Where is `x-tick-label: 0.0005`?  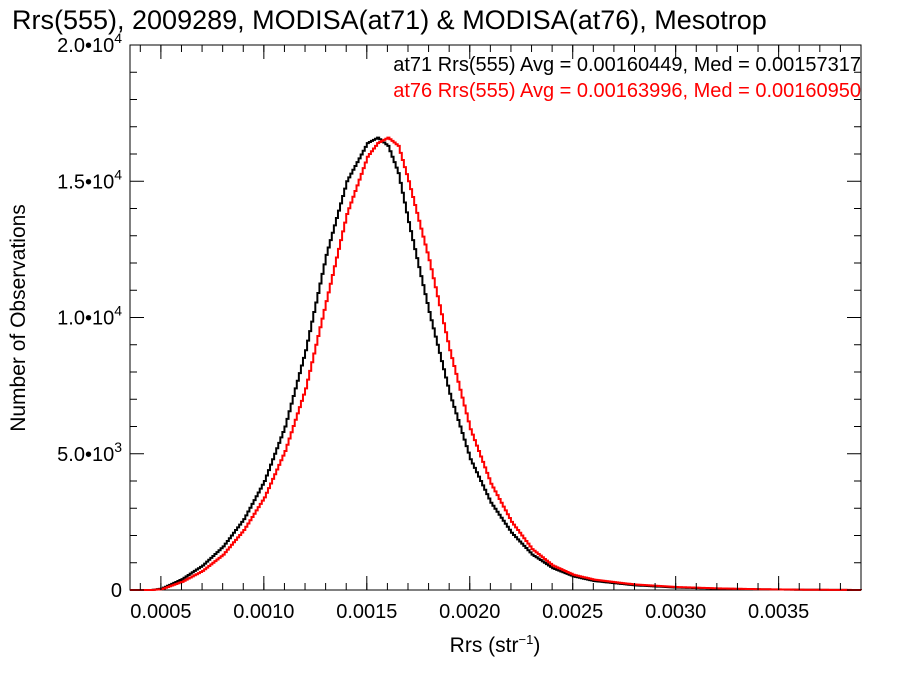
x-tick-label: 0.0005 is located at coordinates (160, 612).